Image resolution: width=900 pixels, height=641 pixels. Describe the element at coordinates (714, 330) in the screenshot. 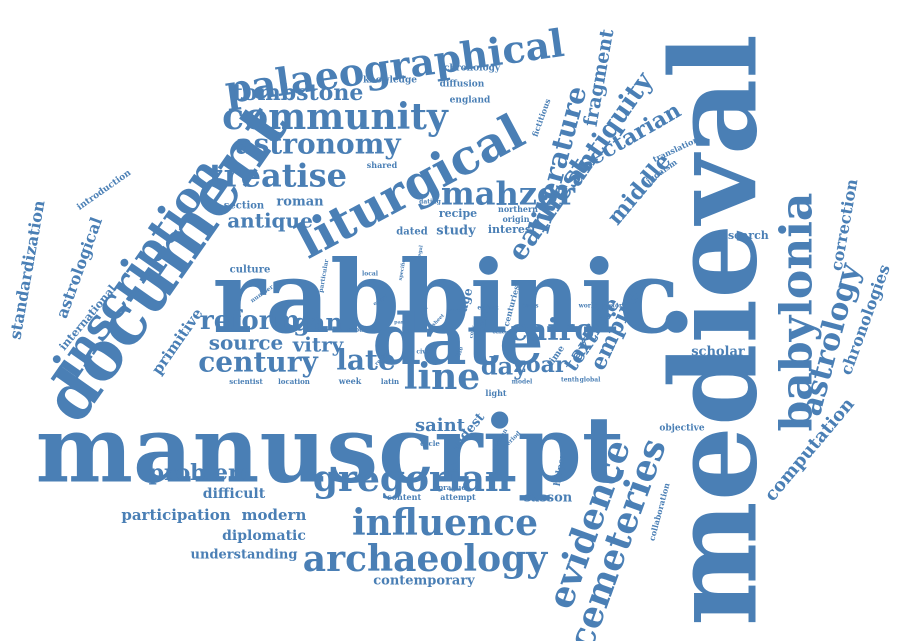

I see `cloud-word-medieval: medieval` at that location.